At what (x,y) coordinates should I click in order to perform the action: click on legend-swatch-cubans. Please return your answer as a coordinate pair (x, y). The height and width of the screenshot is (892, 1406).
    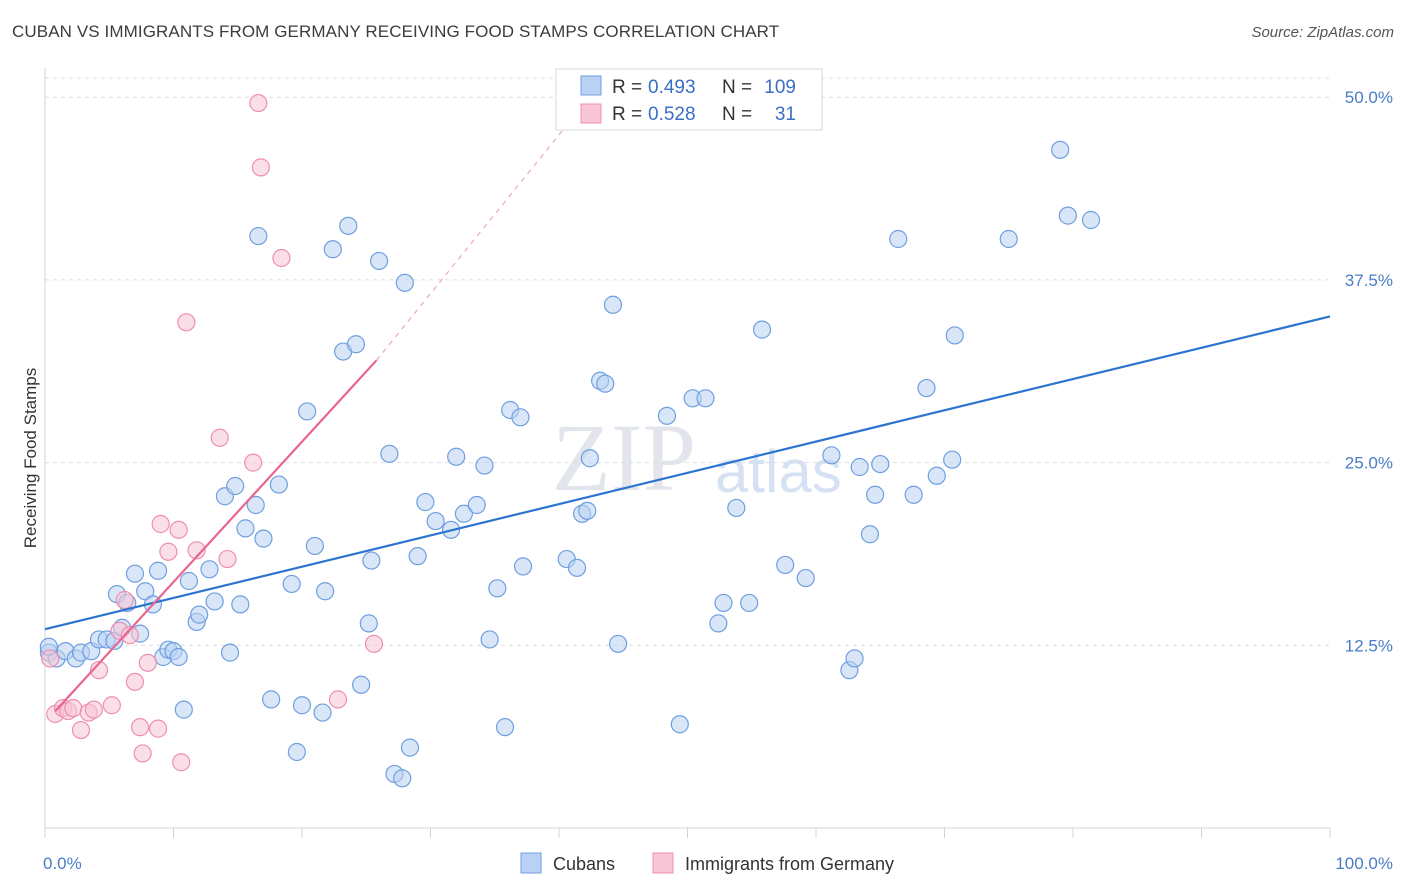
    Looking at the image, I should click on (591, 85).